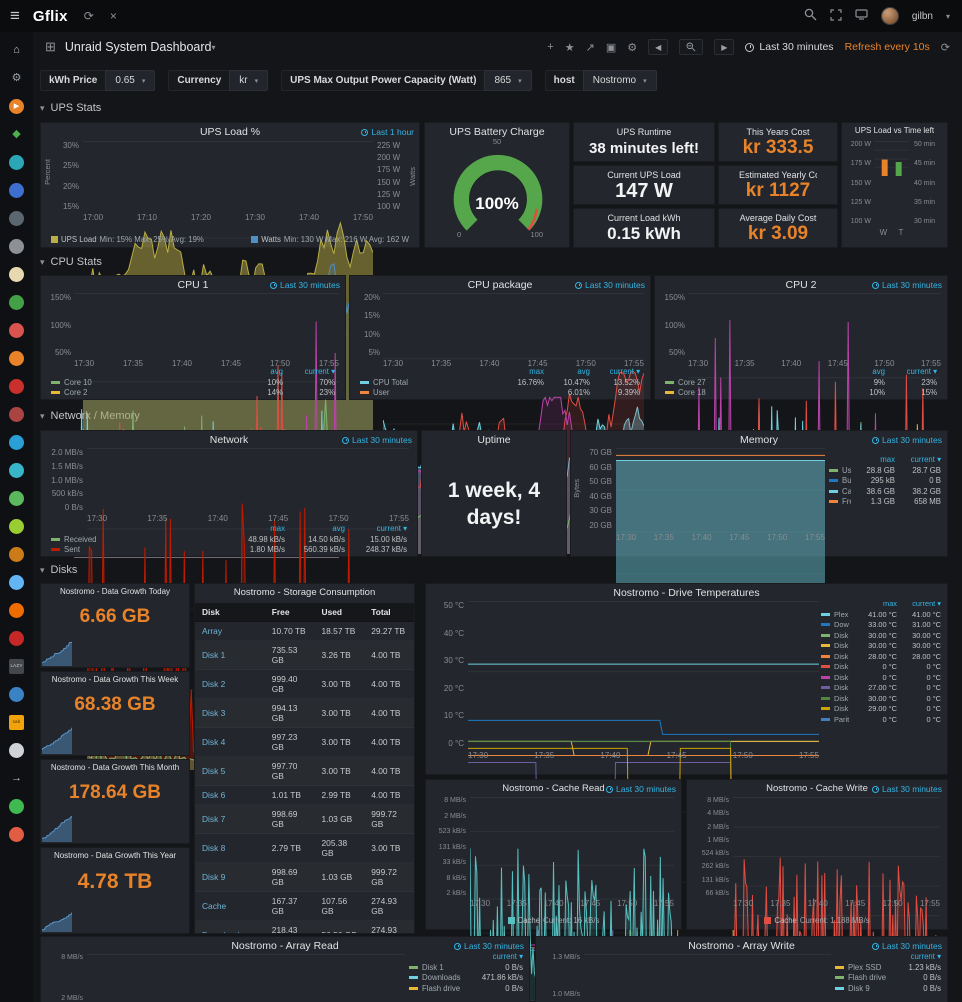 The height and width of the screenshot is (1002, 962). I want to click on app-icon-blue, so click(17, 190).